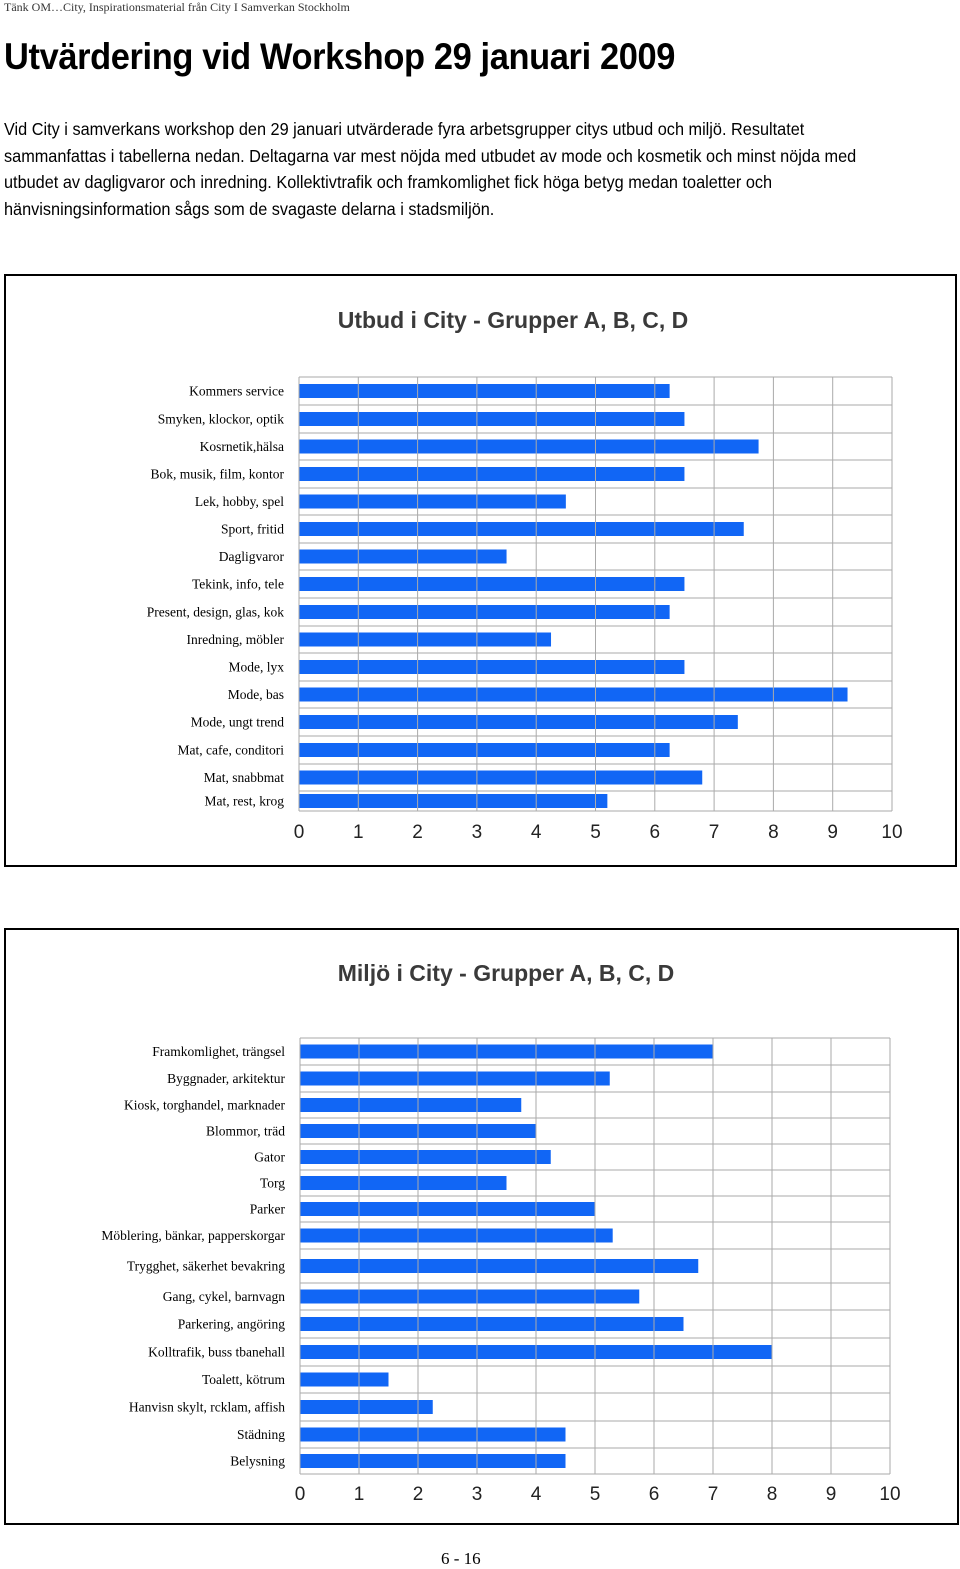 The height and width of the screenshot is (1569, 960). I want to click on category-label: Mat, cafe, conditori, so click(231, 750).